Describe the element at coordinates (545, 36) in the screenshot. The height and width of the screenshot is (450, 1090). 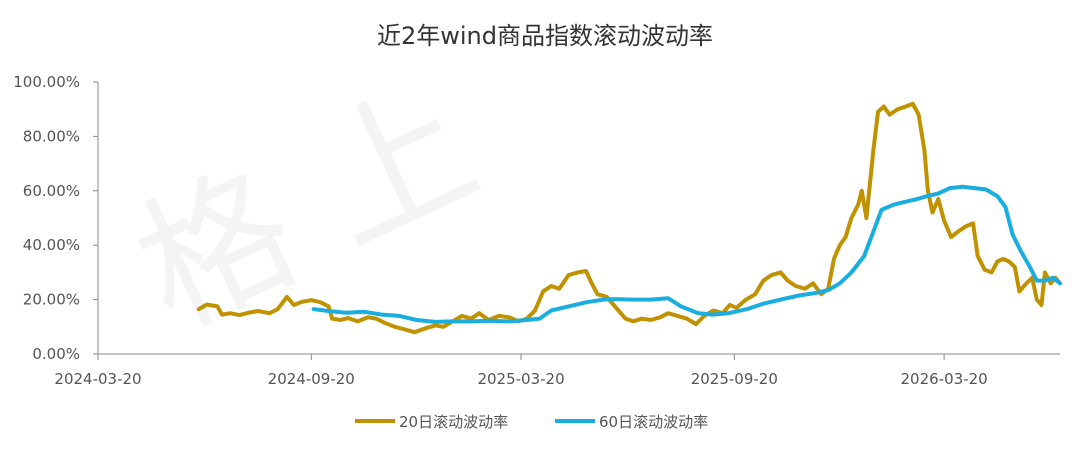
I see `chart-title: 近2年wind商品指数滚动波动率` at that location.